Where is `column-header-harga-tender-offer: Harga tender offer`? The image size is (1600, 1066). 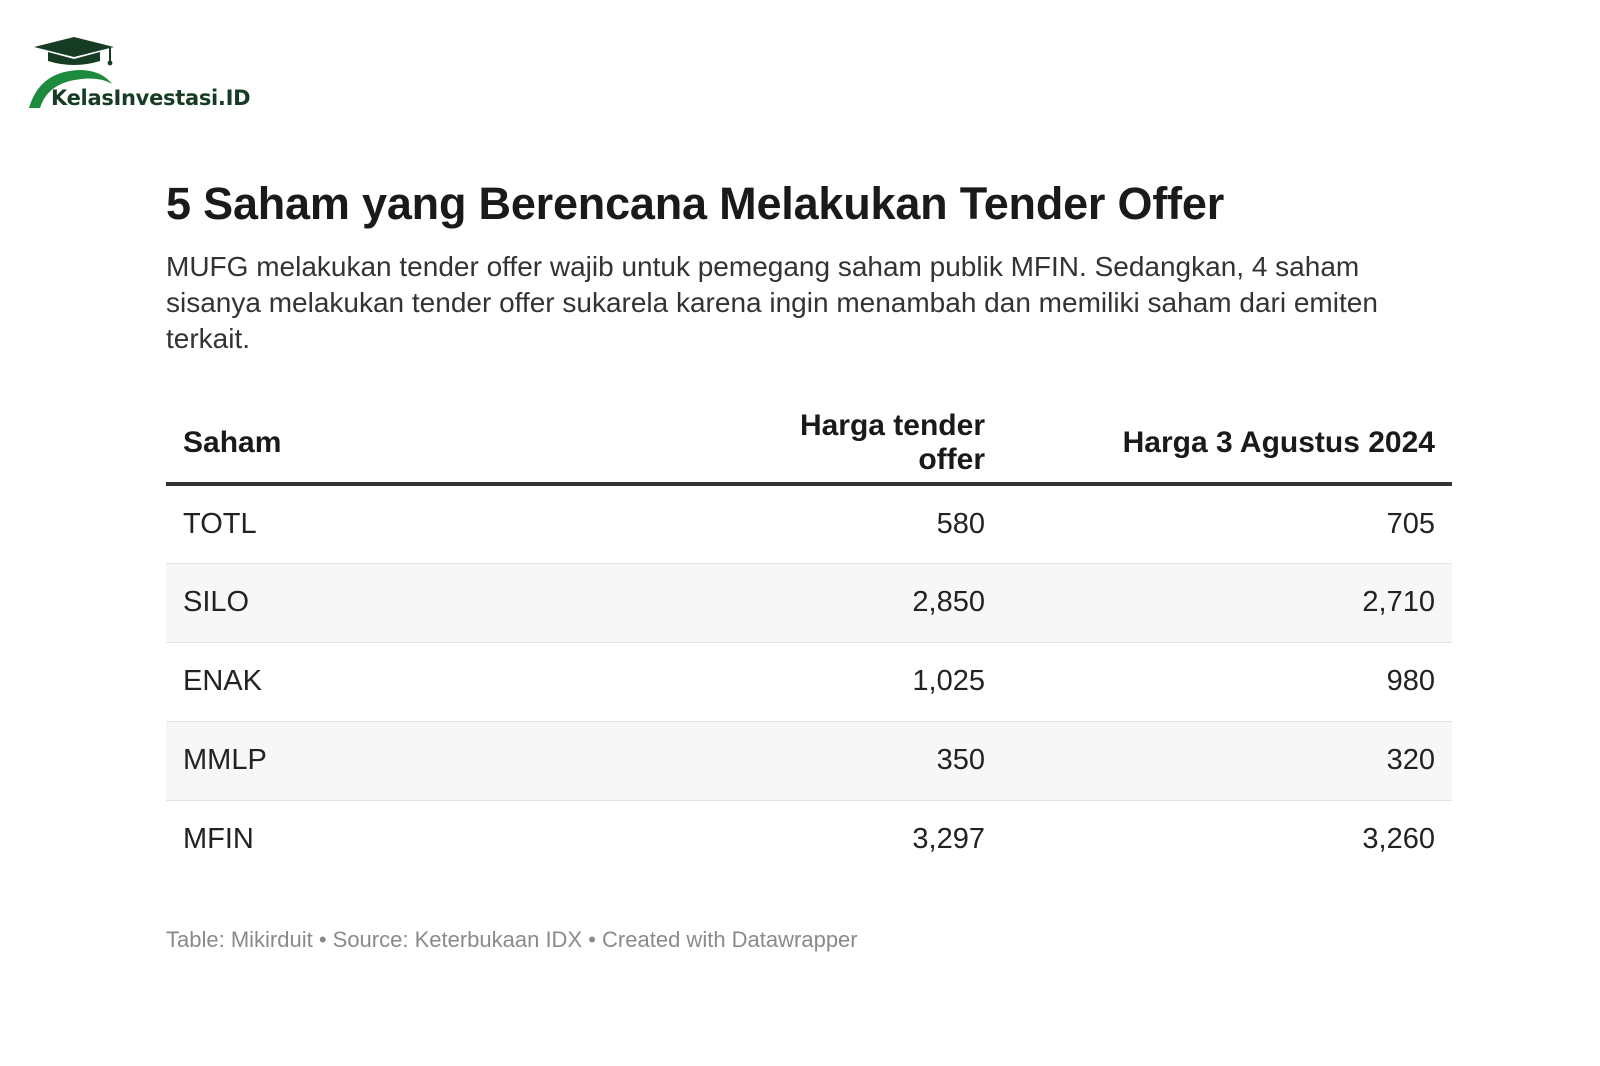 column-header-harga-tender-offer: Harga tender offer is located at coordinates (884, 445).